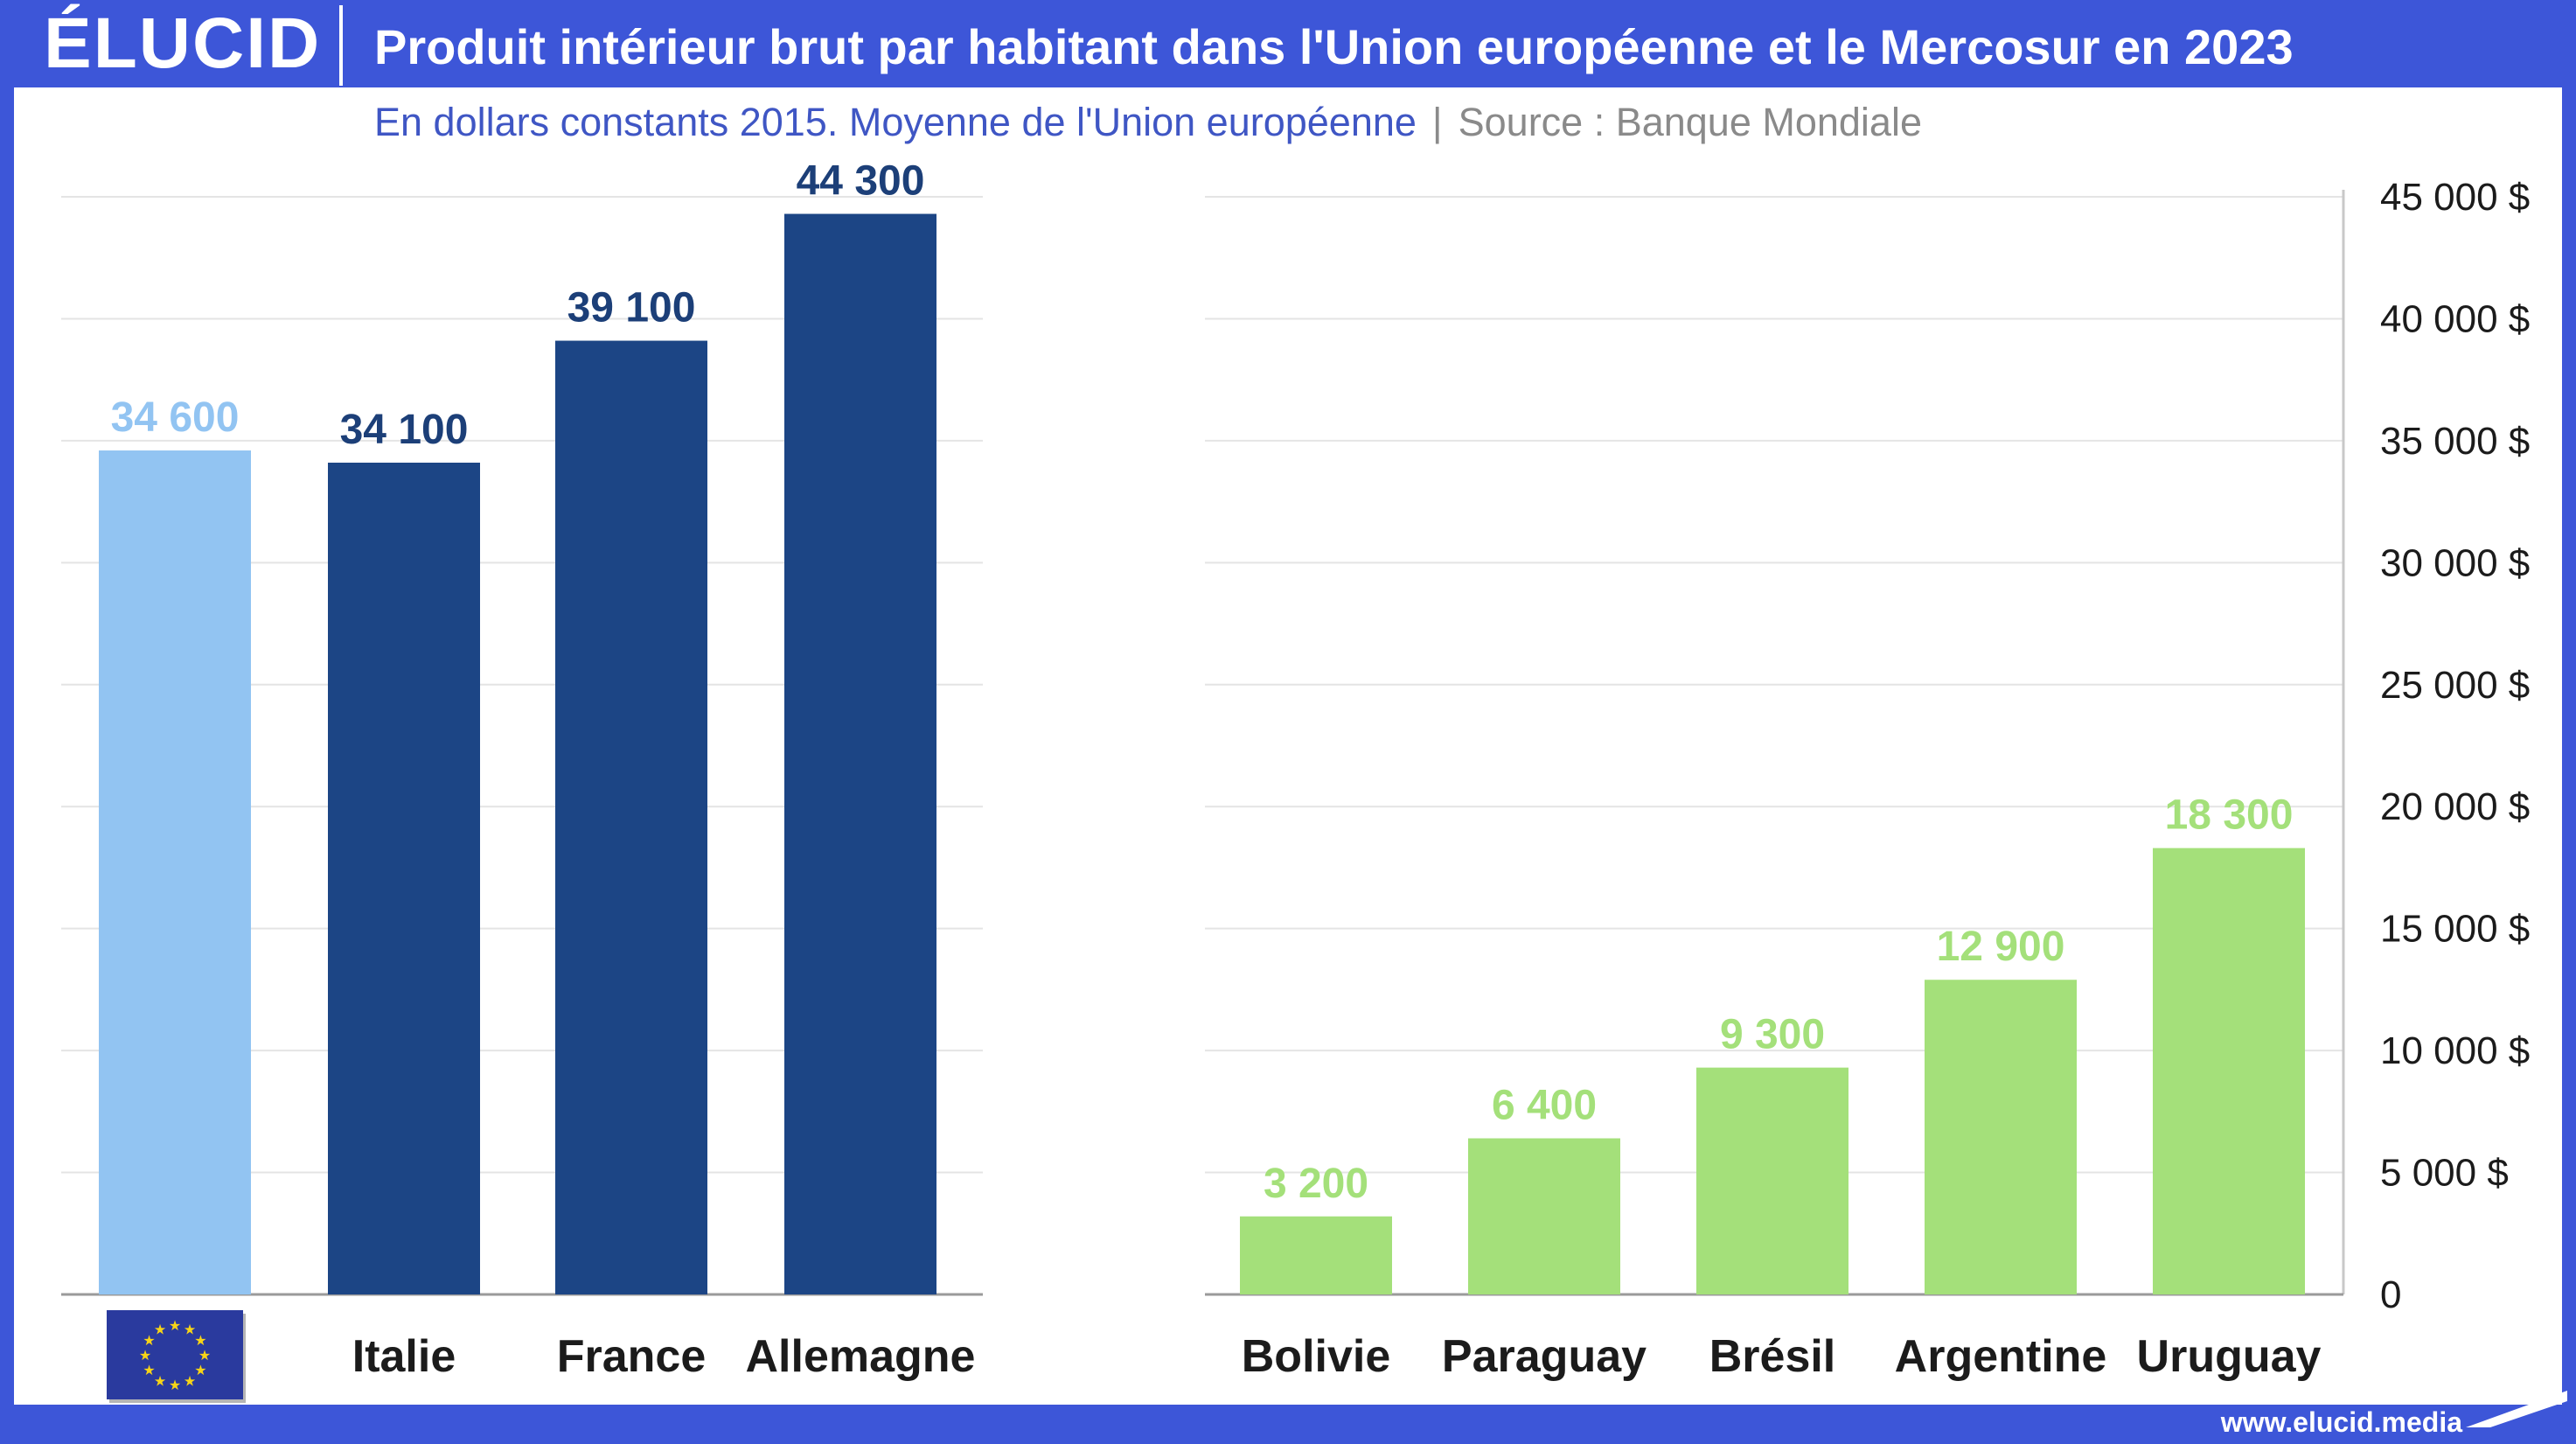  What do you see at coordinates (2455, 318) in the screenshot?
I see `y-tick-label-8: 40 000 $` at bounding box center [2455, 318].